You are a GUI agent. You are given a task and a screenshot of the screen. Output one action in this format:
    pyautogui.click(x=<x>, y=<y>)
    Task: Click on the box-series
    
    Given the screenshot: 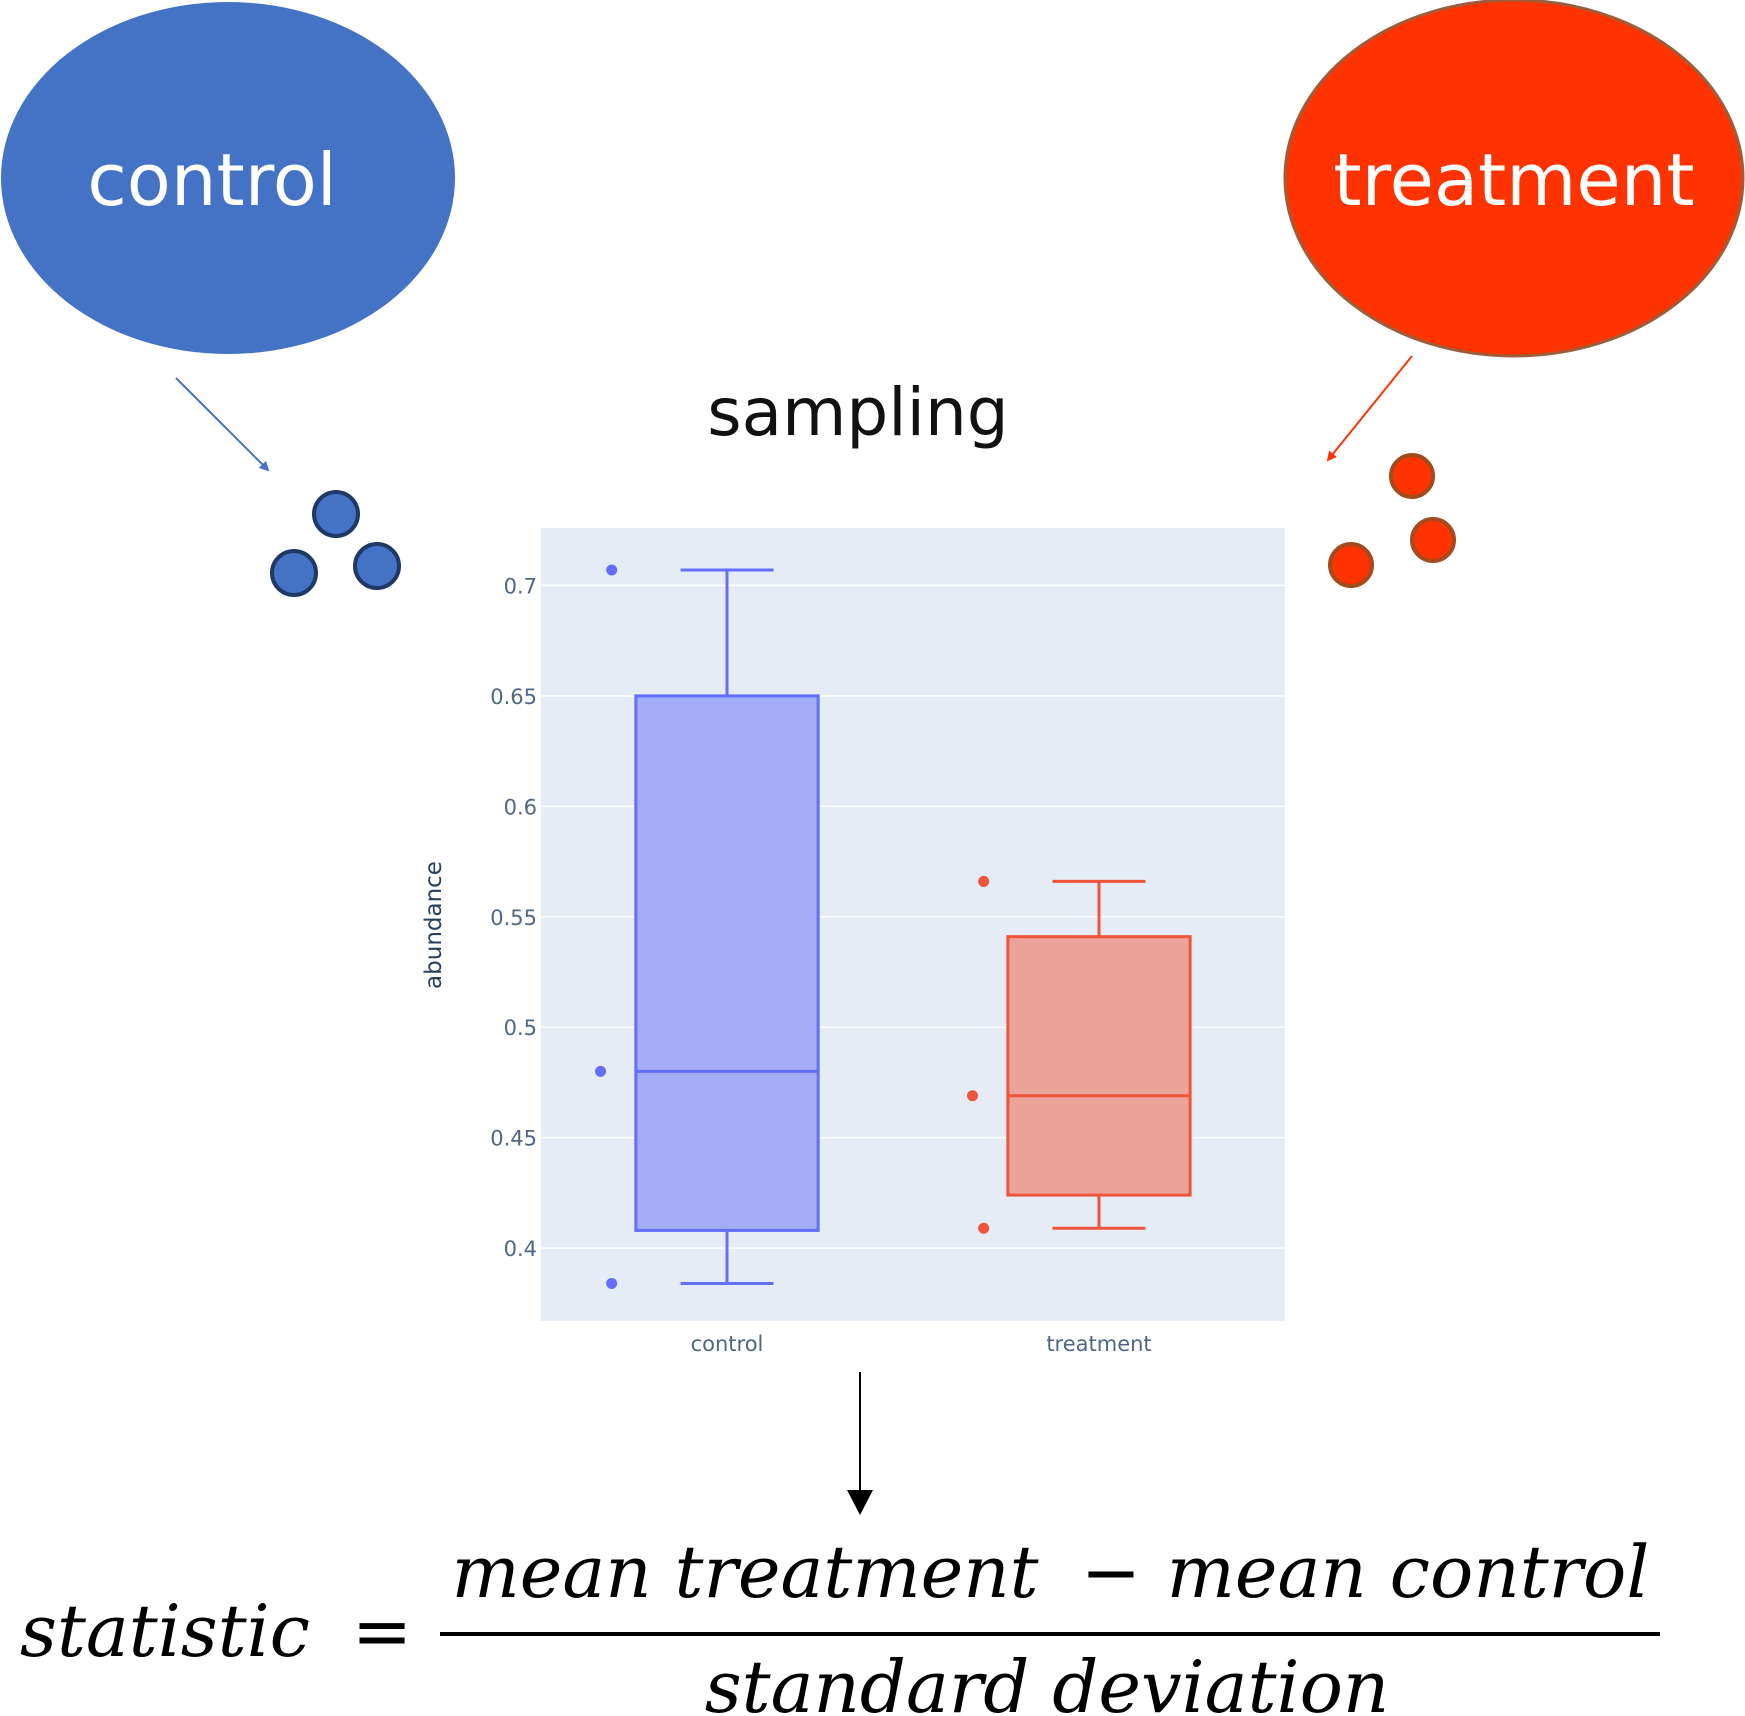 What is the action you would take?
    pyautogui.click(x=893, y=926)
    